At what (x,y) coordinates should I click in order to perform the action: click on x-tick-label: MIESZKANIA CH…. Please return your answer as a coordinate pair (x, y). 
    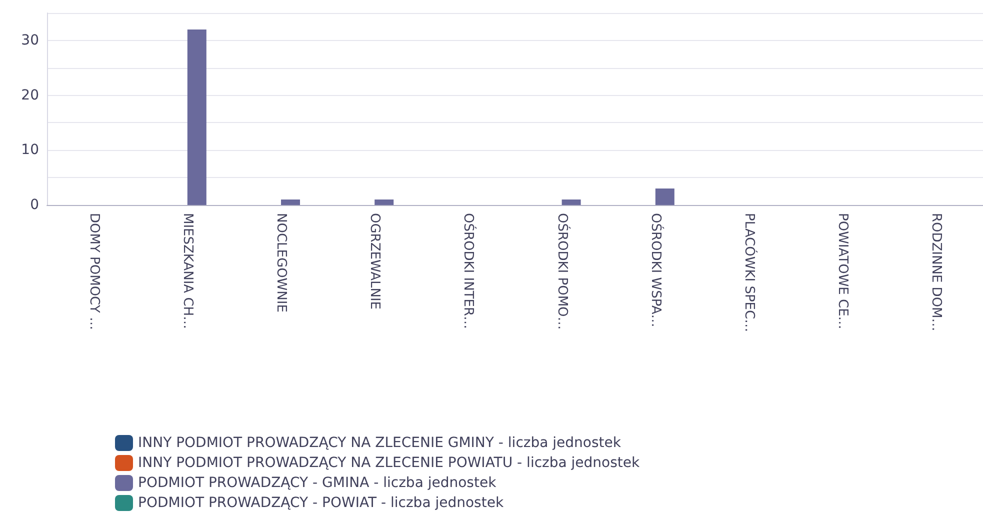
    Looking at the image, I should click on (187, 271).